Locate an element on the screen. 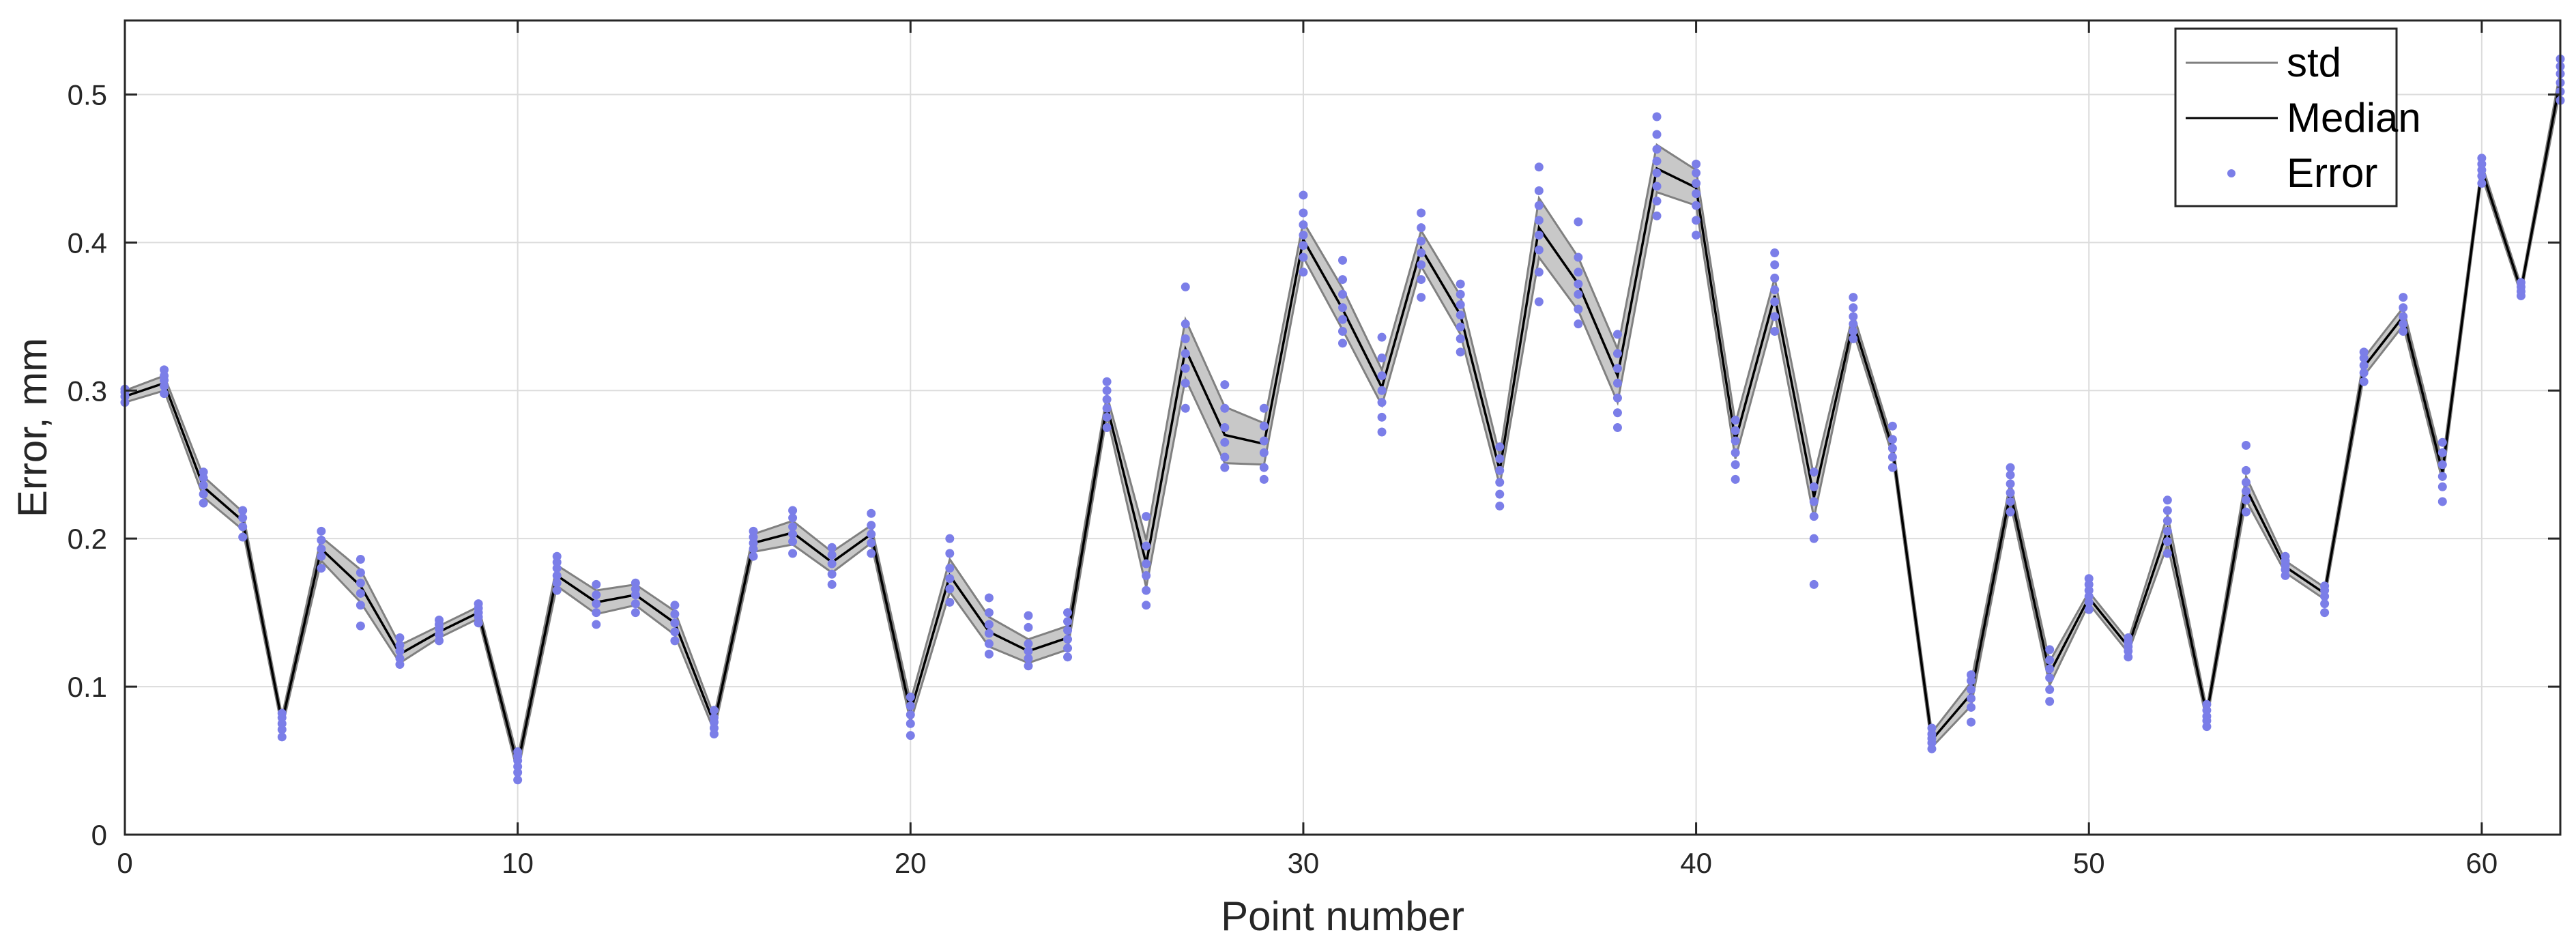  x-tick-label: 60 is located at coordinates (2482, 863).